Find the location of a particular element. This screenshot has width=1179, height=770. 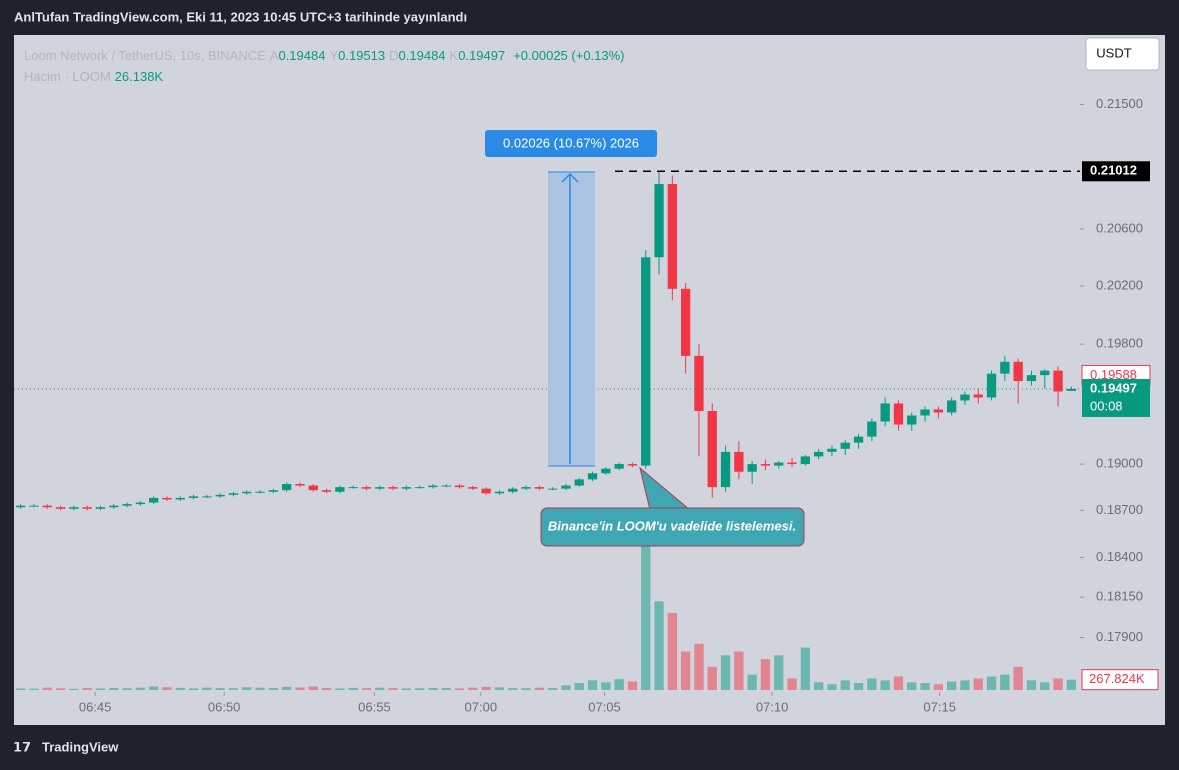

callout: Binance'in LOOM'u vadelide listelemesi. is located at coordinates (672, 506).